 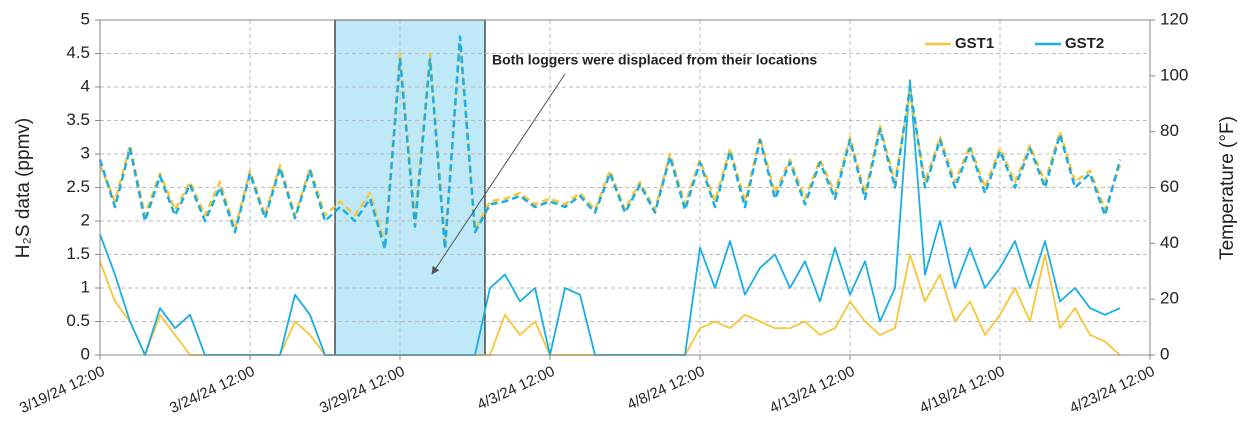 I want to click on y2-tick-label: 80, so click(x=1169, y=130).